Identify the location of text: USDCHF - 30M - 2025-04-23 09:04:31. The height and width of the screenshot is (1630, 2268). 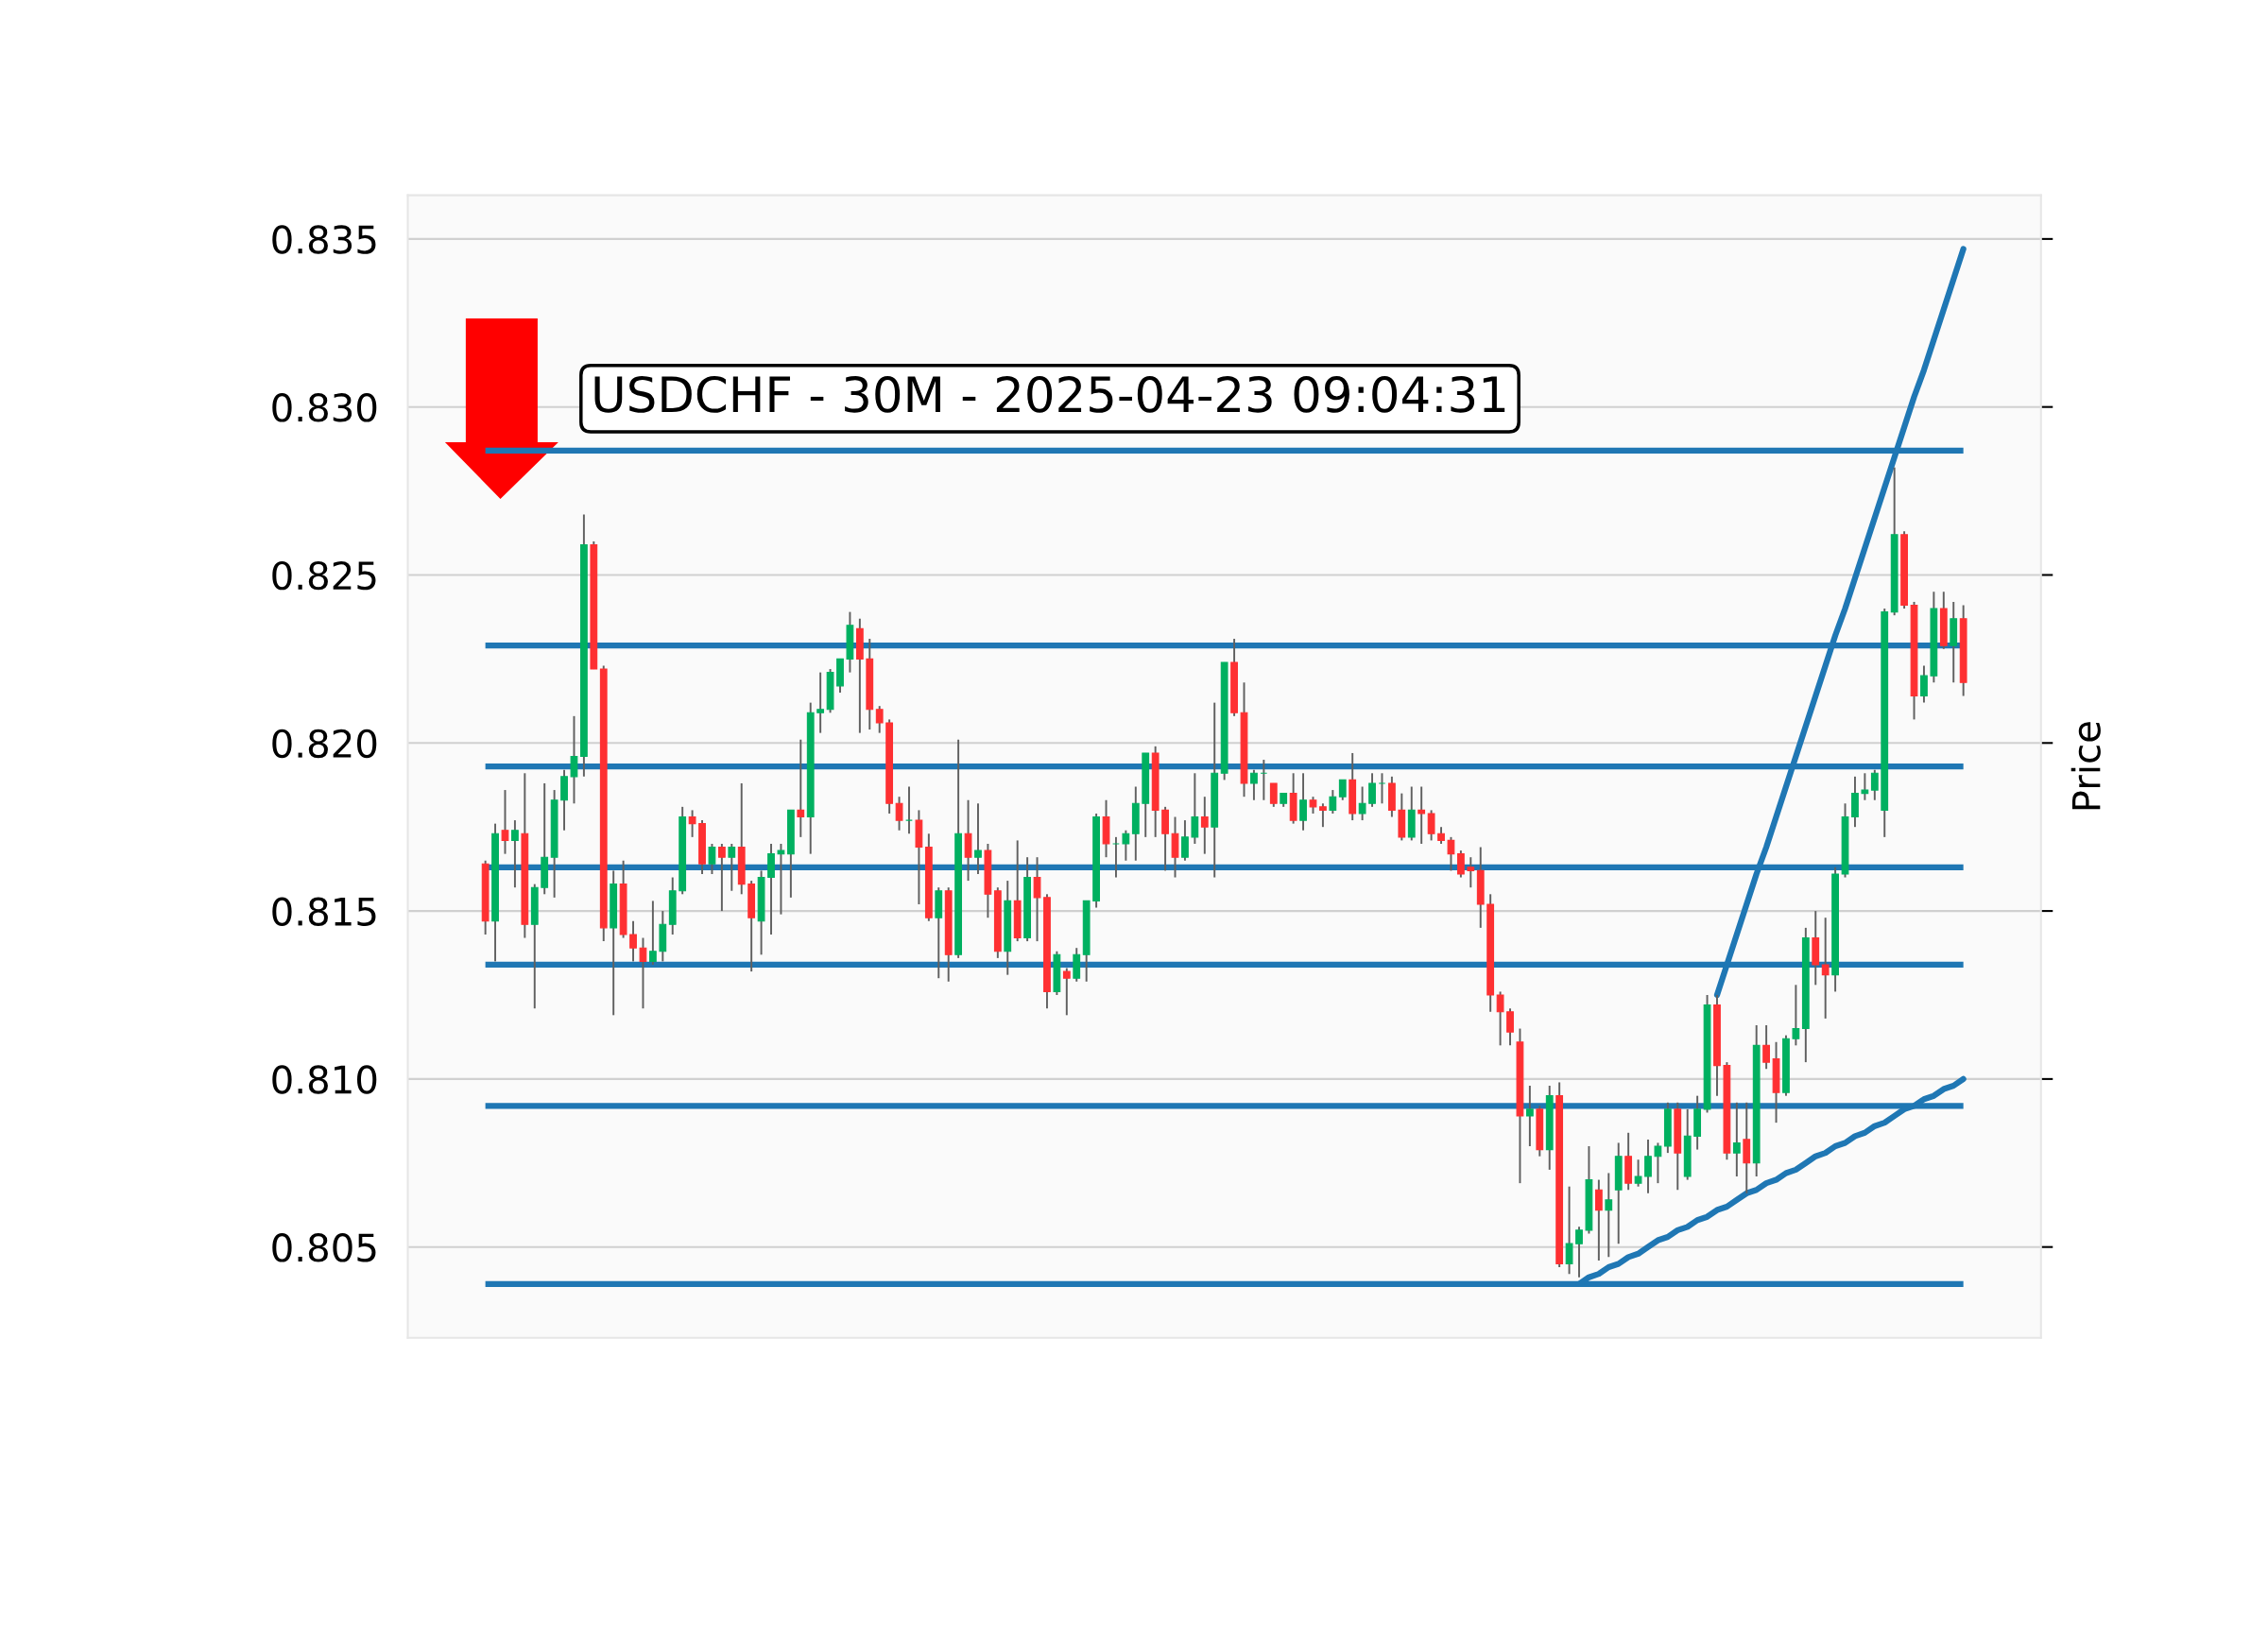
(1049, 394).